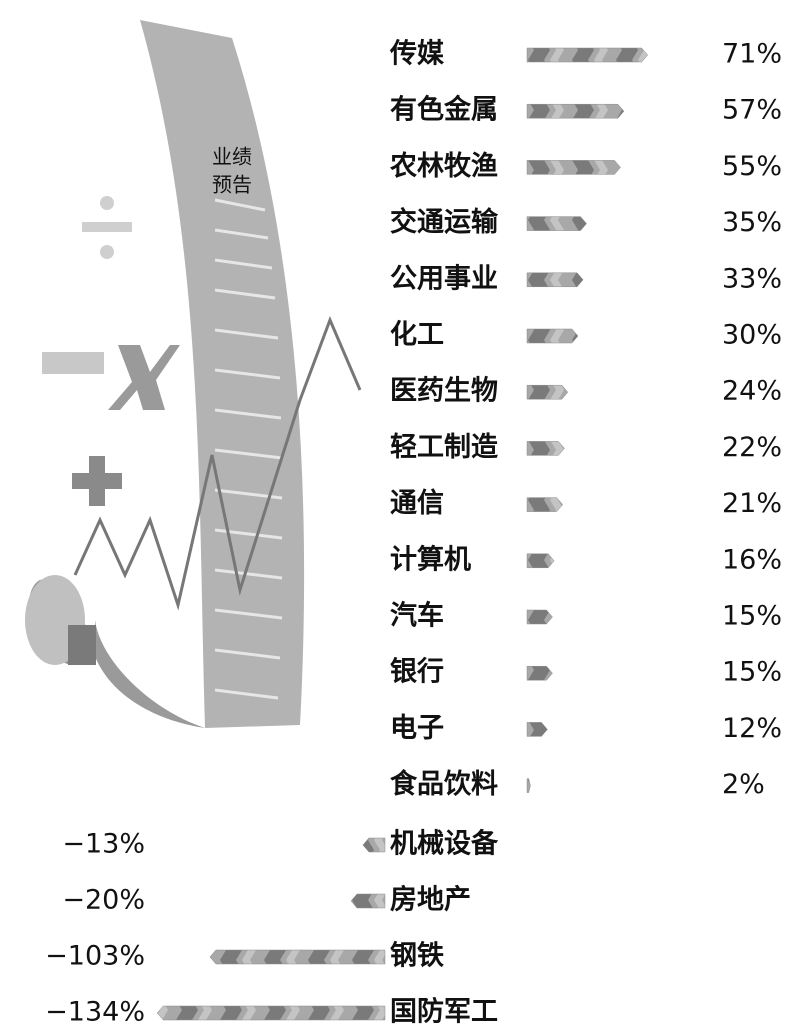 Image resolution: width=805 pixels, height=1025 pixels. Describe the element at coordinates (417, 728) in the screenshot. I see `category-label: 电子` at that location.